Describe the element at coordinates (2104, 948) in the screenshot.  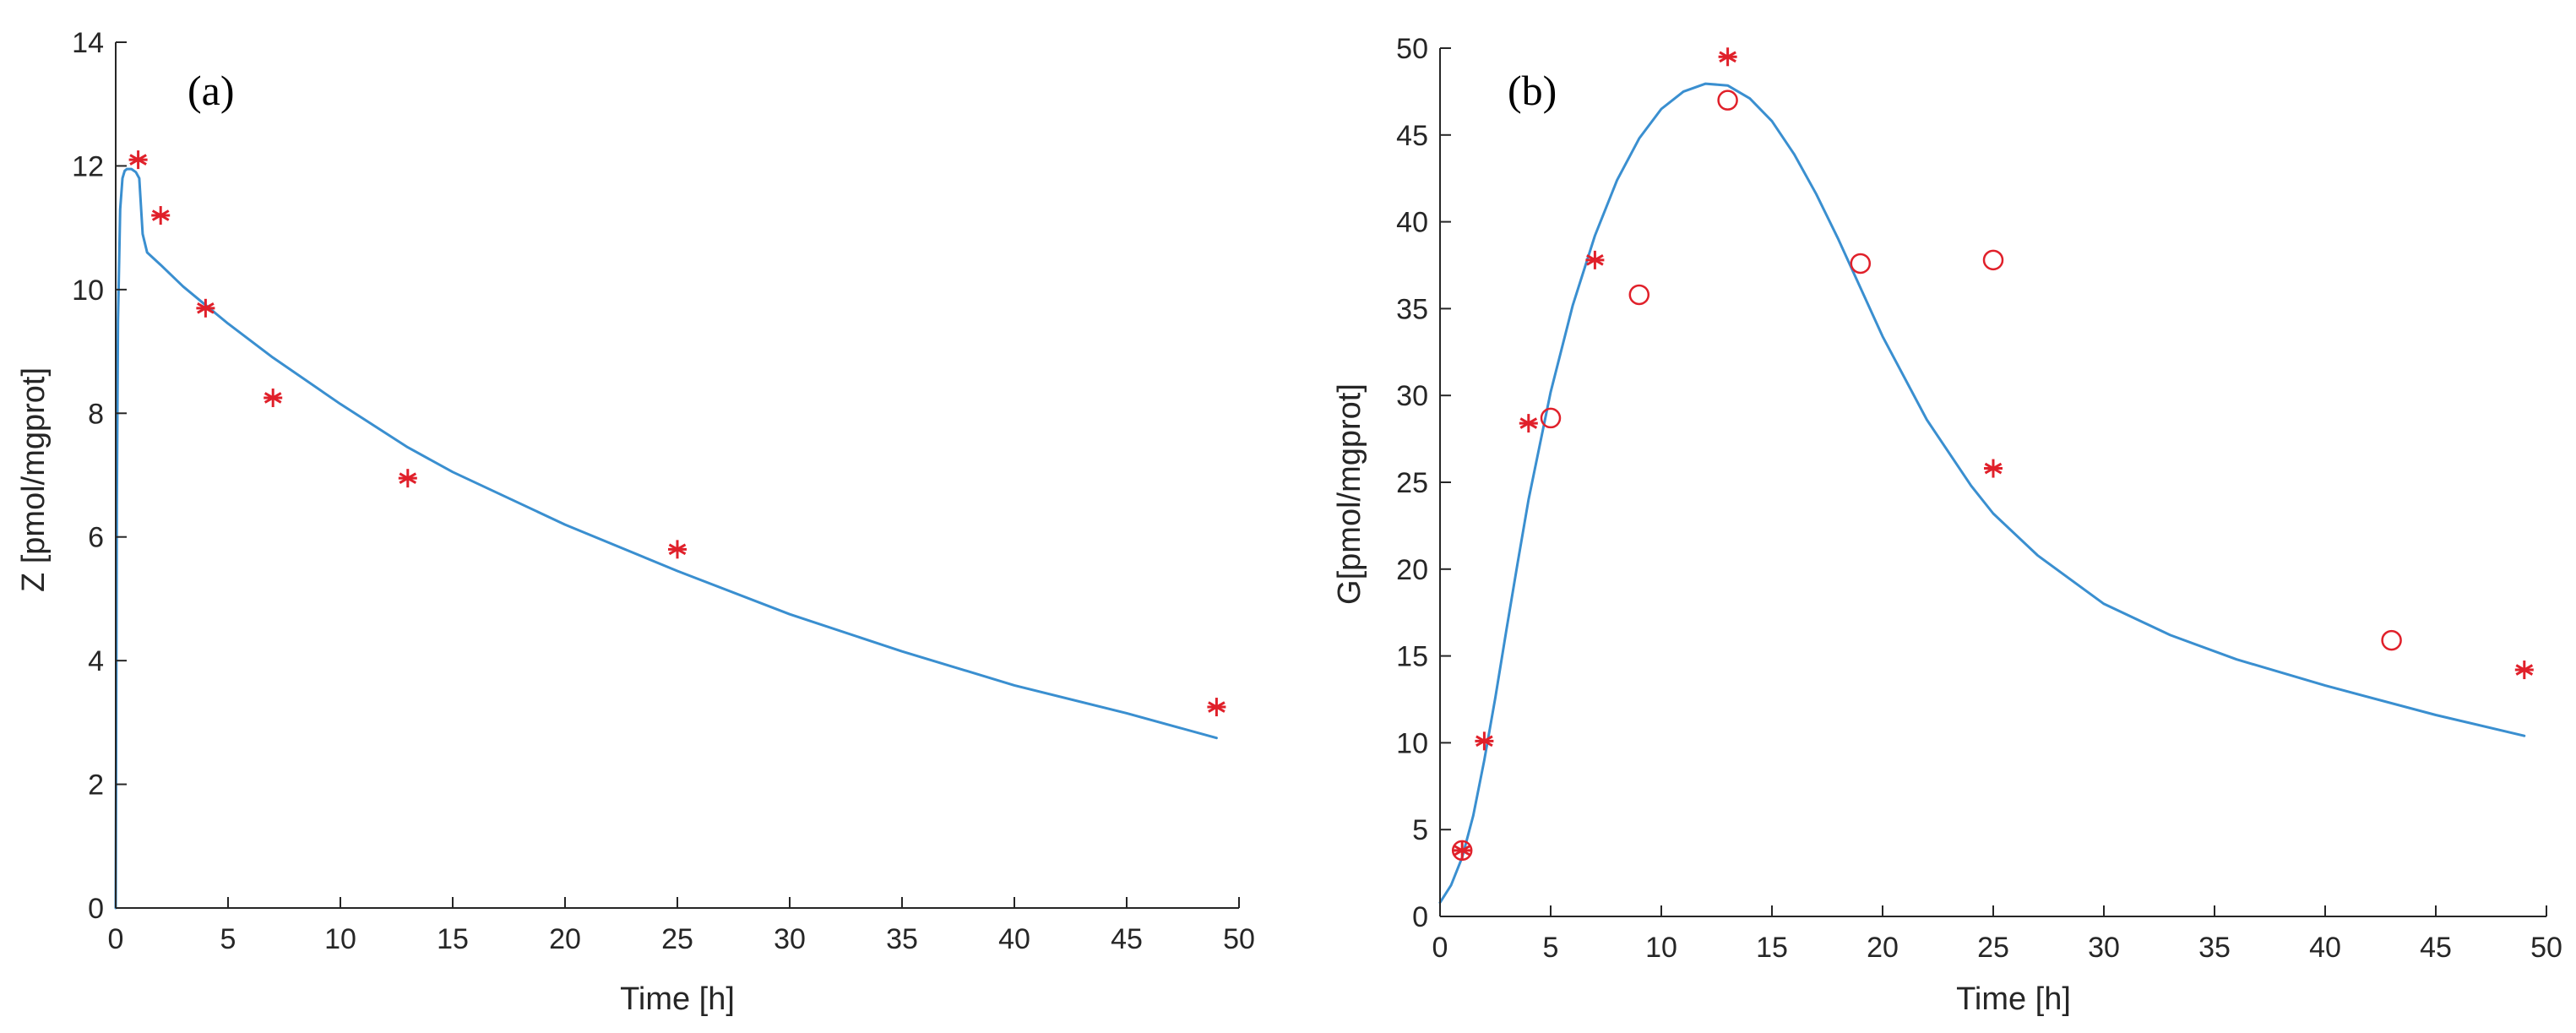
I see `panel-b-x-tick-label: 30` at that location.